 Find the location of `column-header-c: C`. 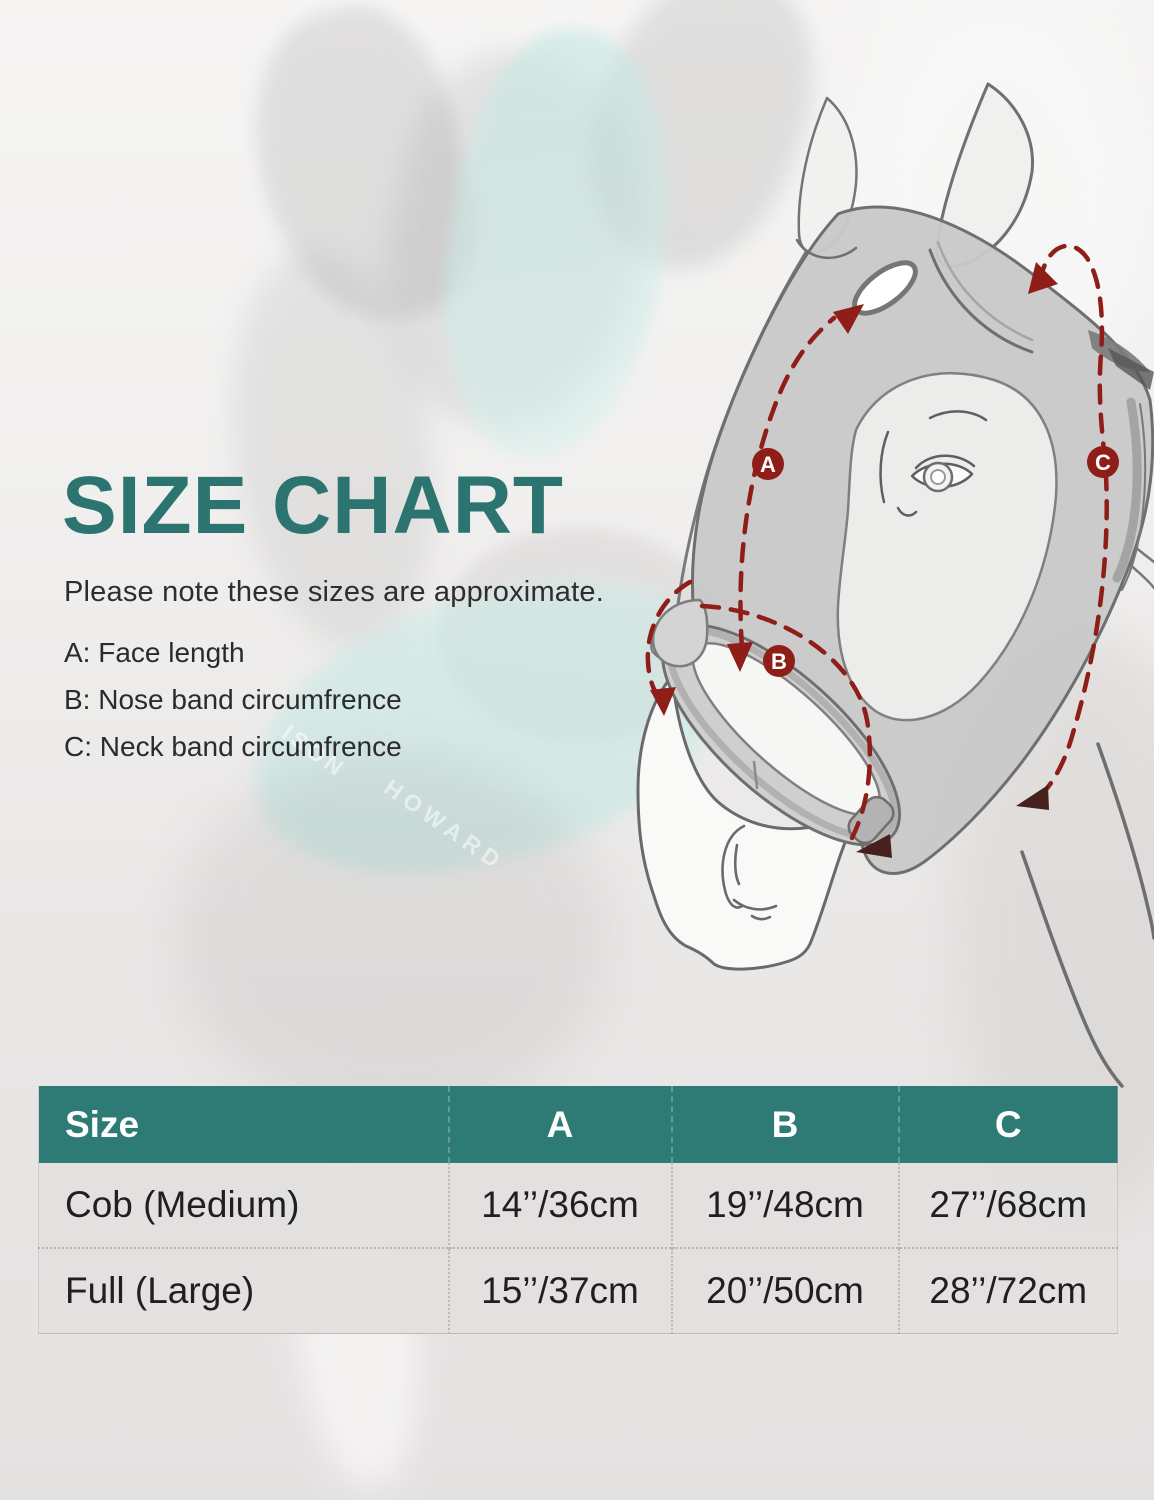

column-header-c: C is located at coordinates (1007, 1124).